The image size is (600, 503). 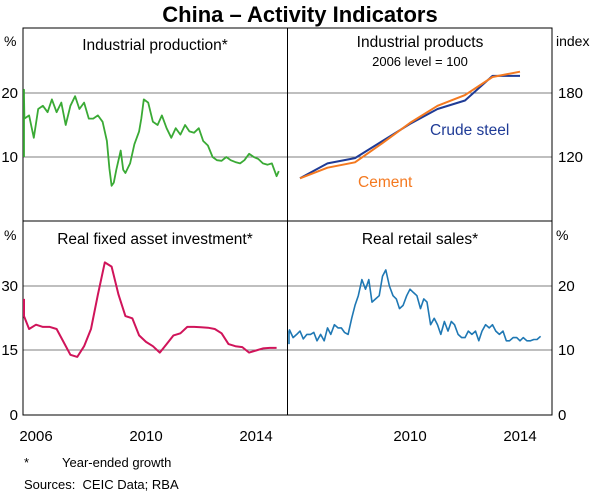 I want to click on tick-bottom-left-0: 0, so click(x=14, y=415).